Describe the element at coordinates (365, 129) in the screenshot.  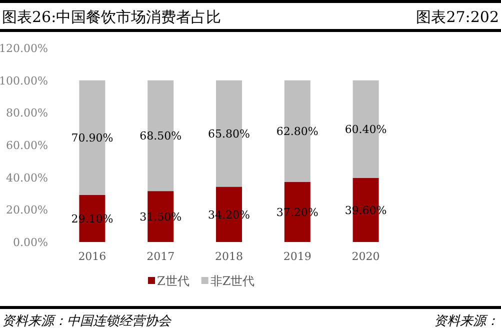
I see `data-label: 60.40%` at that location.